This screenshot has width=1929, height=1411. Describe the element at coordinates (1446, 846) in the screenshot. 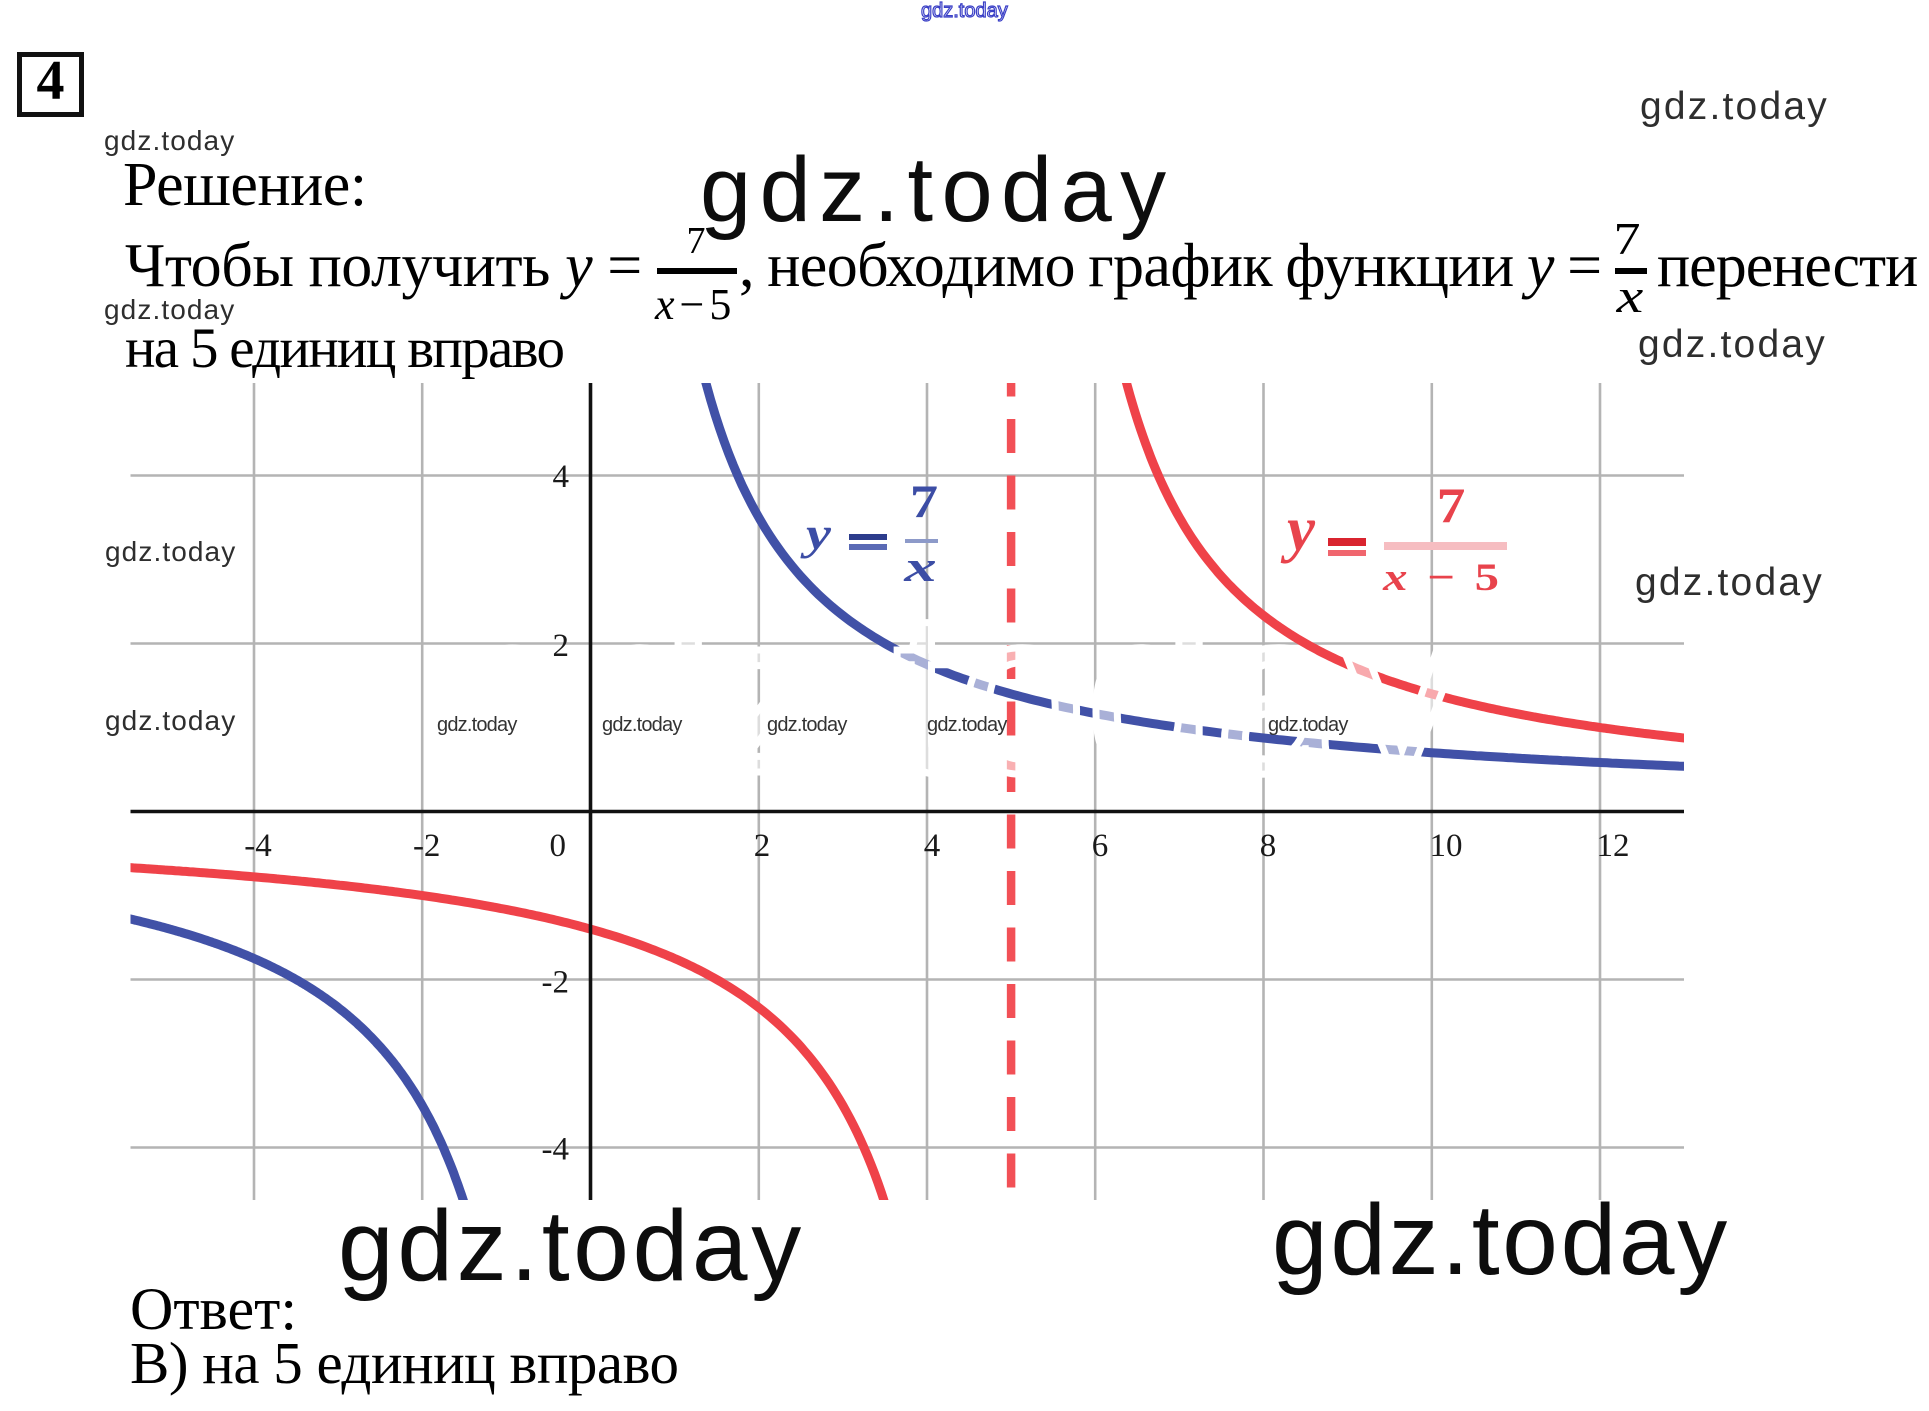

I see `svg-text: 10` at that location.